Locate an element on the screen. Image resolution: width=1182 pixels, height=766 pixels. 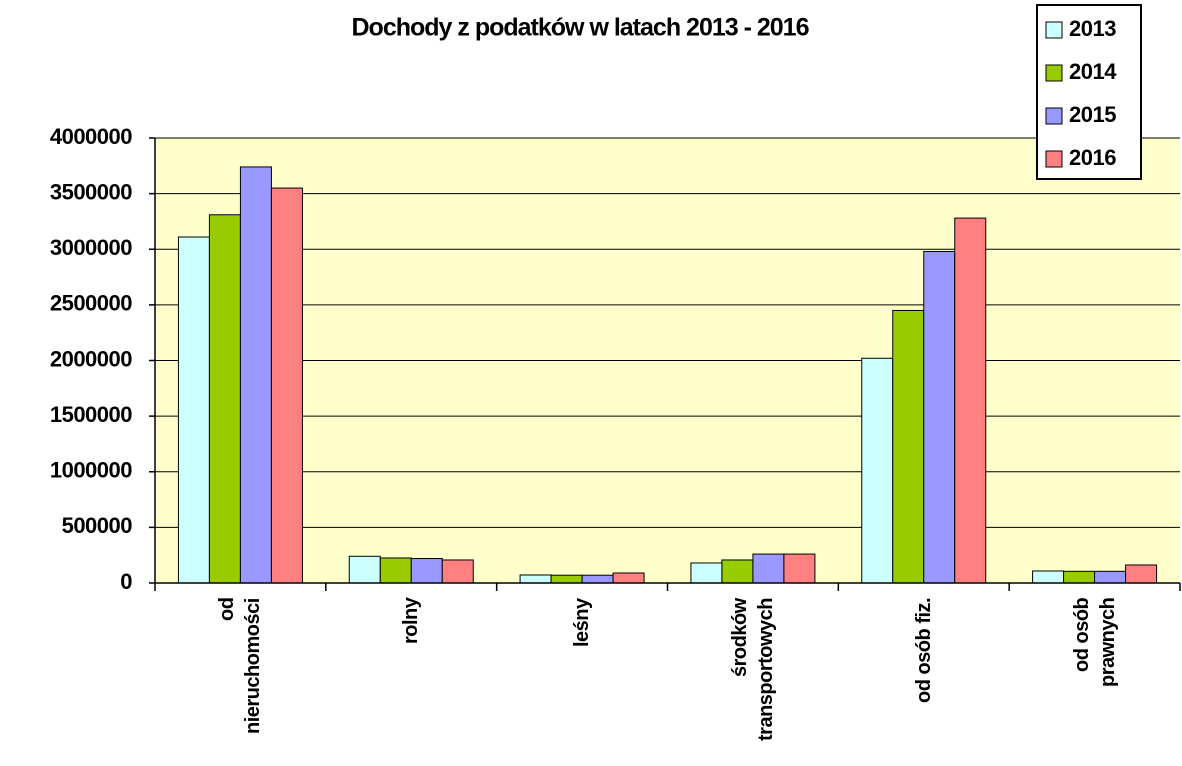
legend-label: 2013 is located at coordinates (1092, 28).